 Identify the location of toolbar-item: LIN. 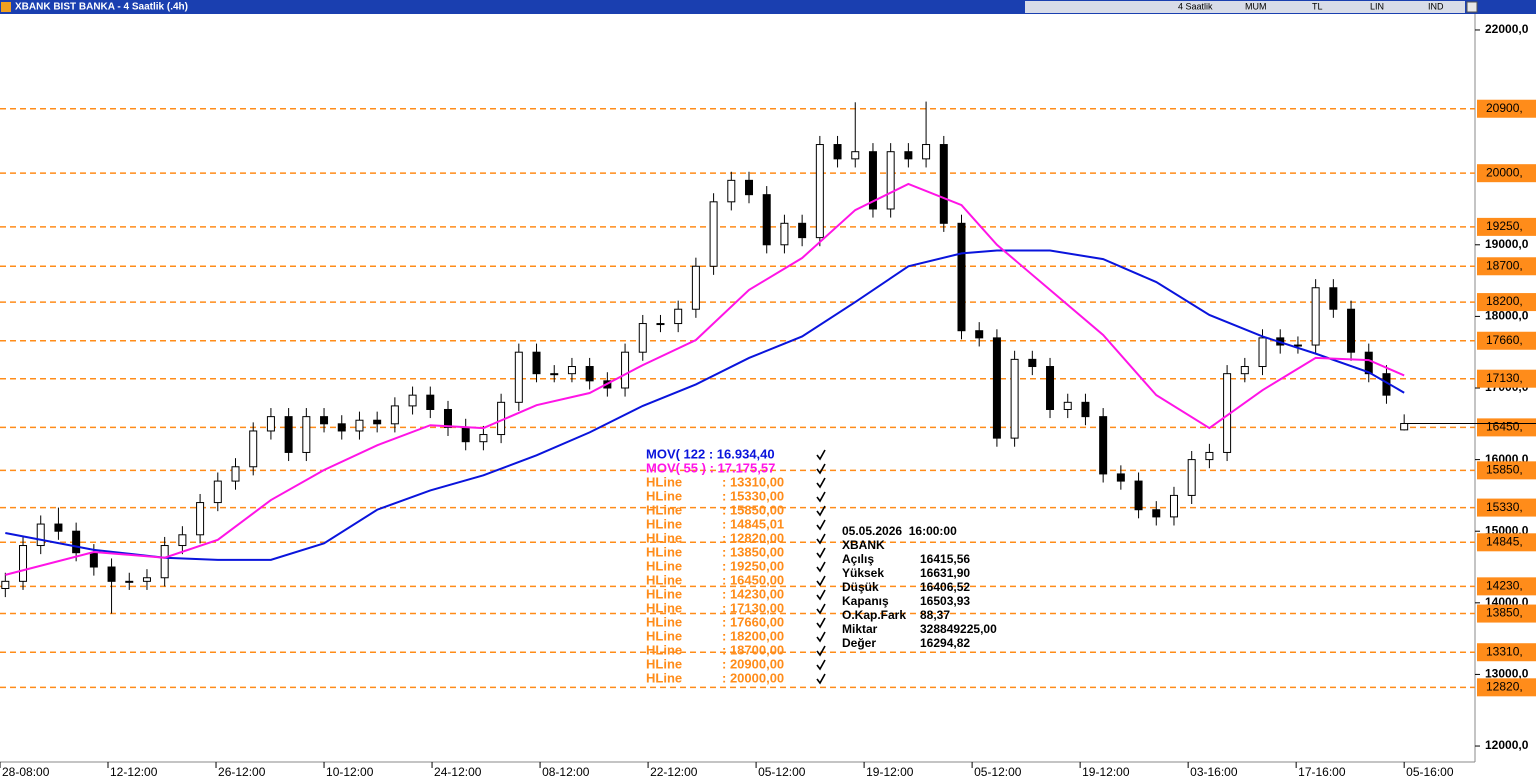
(1377, 6).